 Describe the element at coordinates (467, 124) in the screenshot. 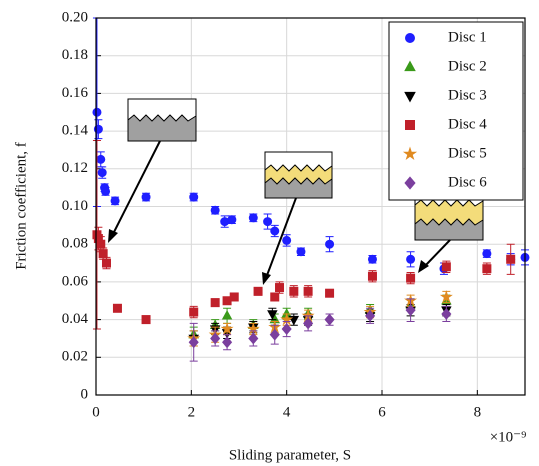

I see `legend-label: Disc 4` at that location.